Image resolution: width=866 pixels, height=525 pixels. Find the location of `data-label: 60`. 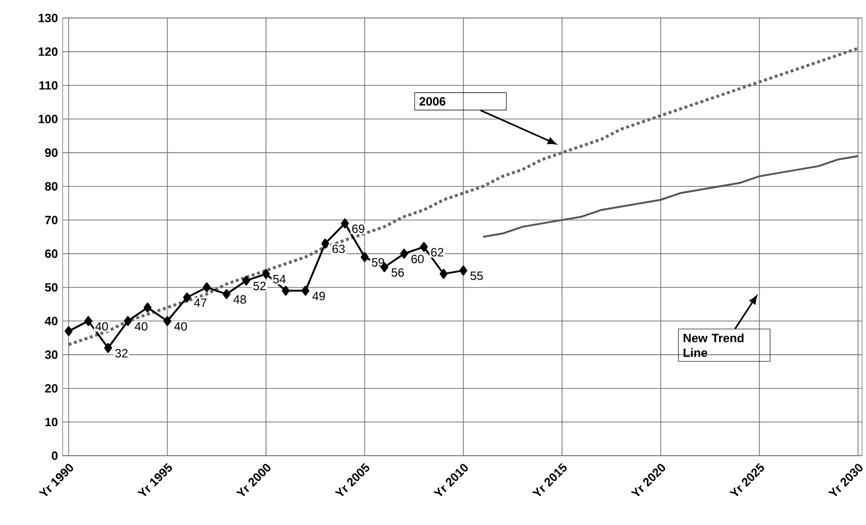

data-label: 60 is located at coordinates (417, 259).